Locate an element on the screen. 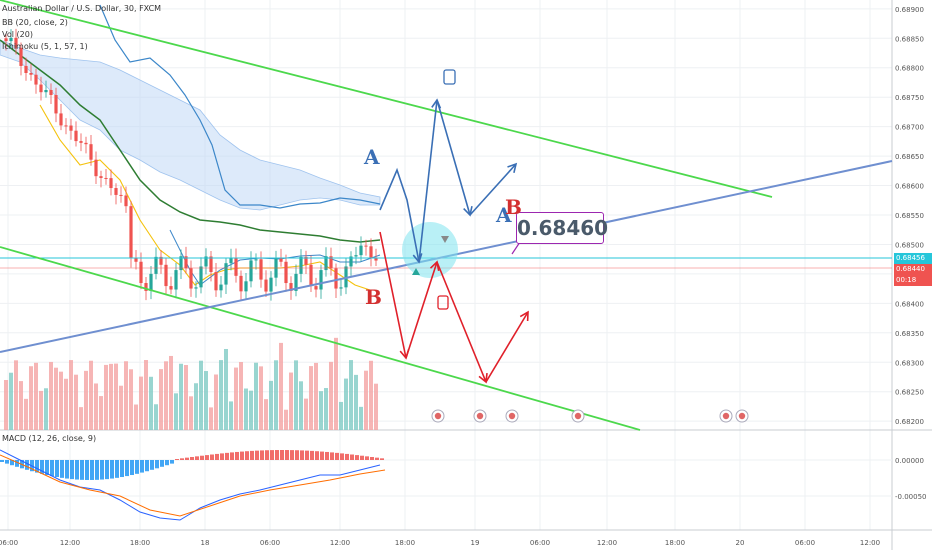 The height and width of the screenshot is (550, 932). price-tick-label: 0.68750 is located at coordinates (909, 98).